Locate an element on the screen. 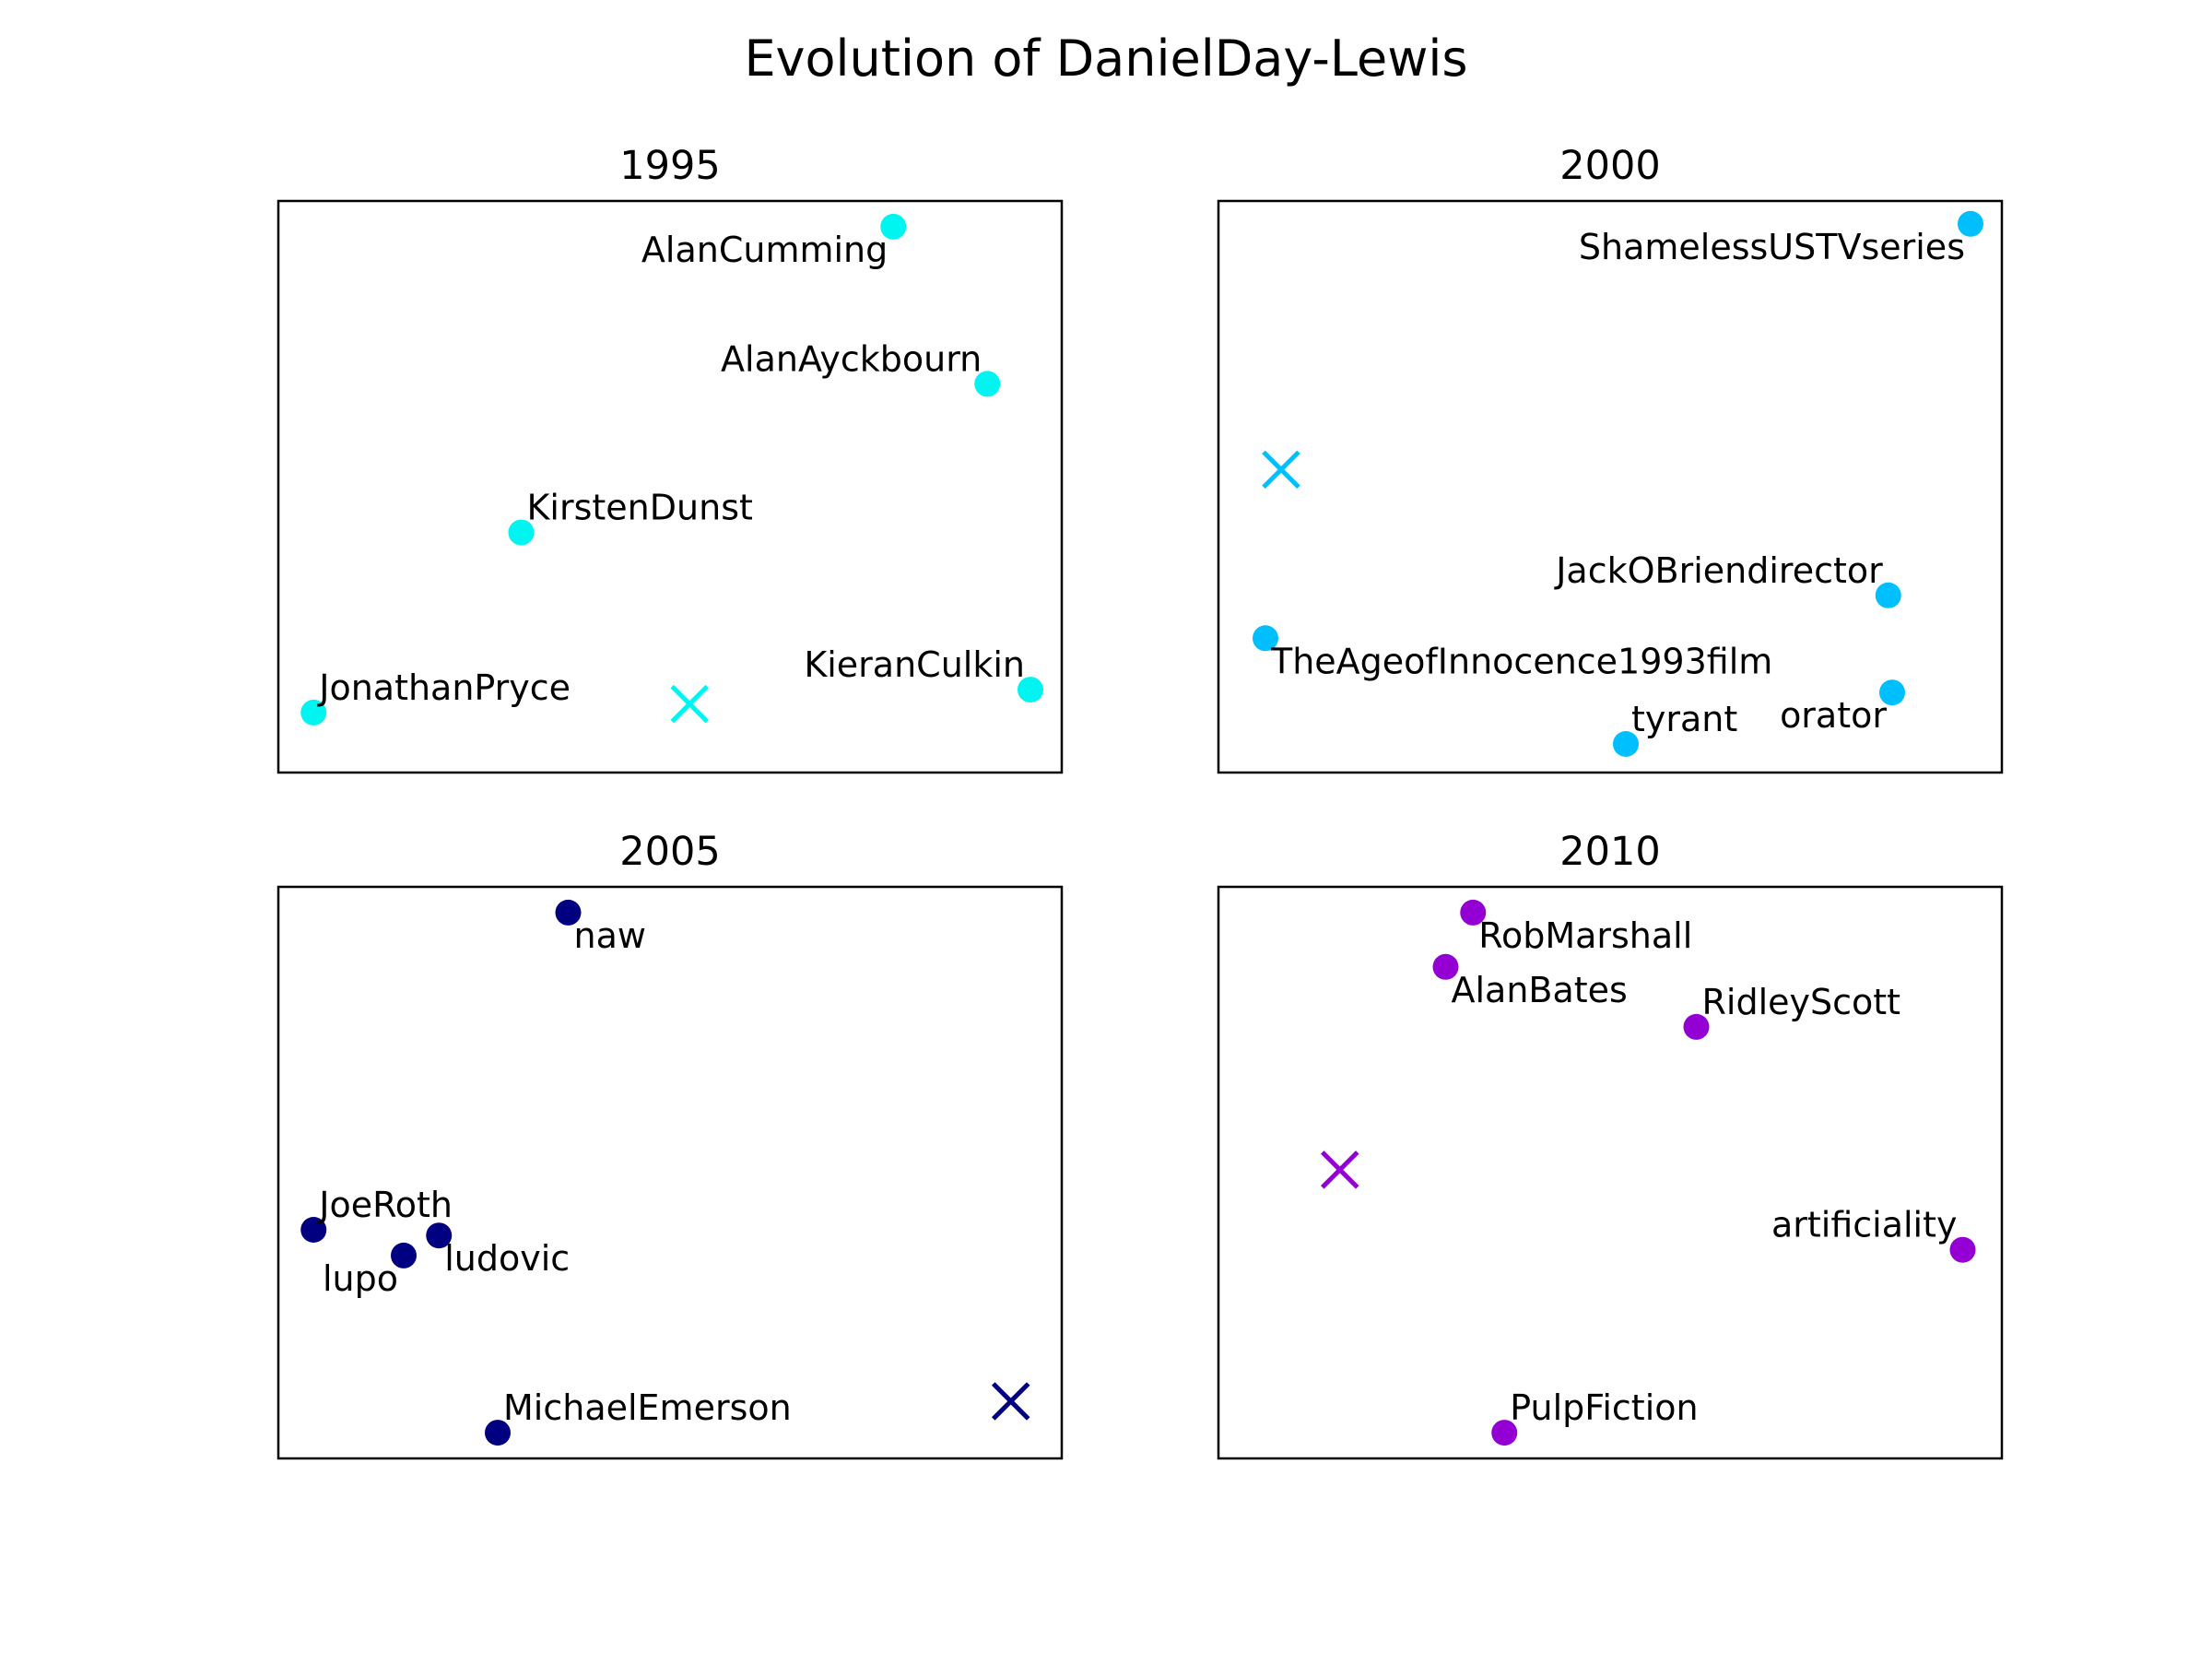  point-label: TheAgeofInnocence1993film is located at coordinates (1521, 661).